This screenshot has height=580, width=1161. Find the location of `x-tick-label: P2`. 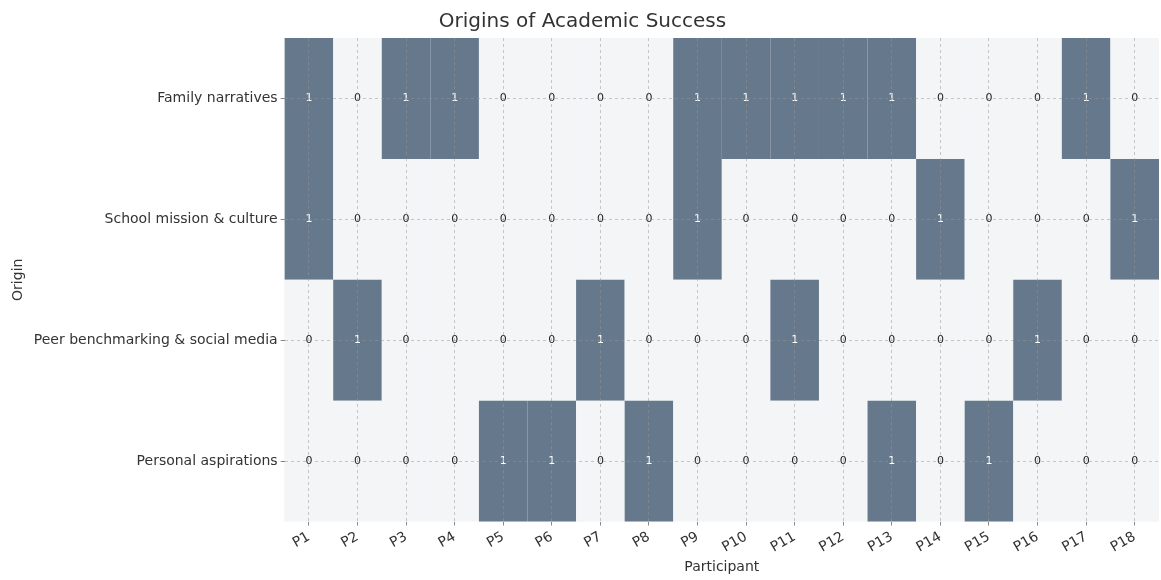

x-tick-label: P2 is located at coordinates (349, 539).